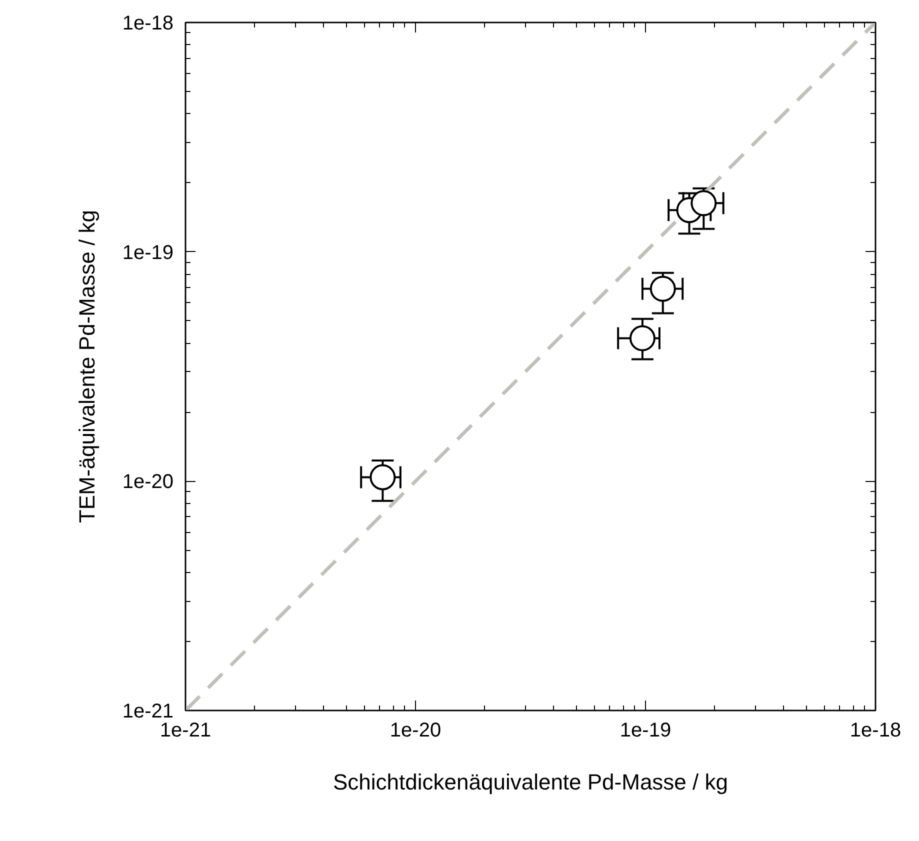  I want to click on y-tick-label: 1e-20, so click(148, 482).